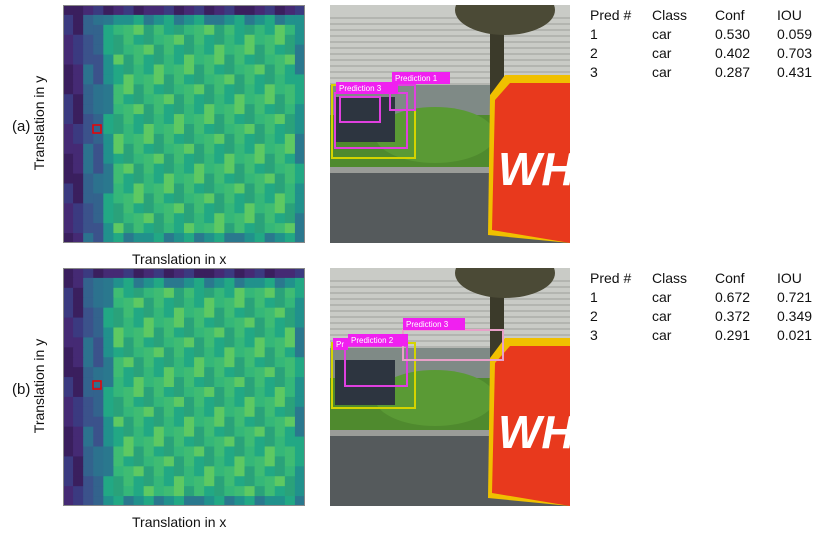  What do you see at coordinates (733, 53) in the screenshot?
I see `table-cell: 0.402` at bounding box center [733, 53].